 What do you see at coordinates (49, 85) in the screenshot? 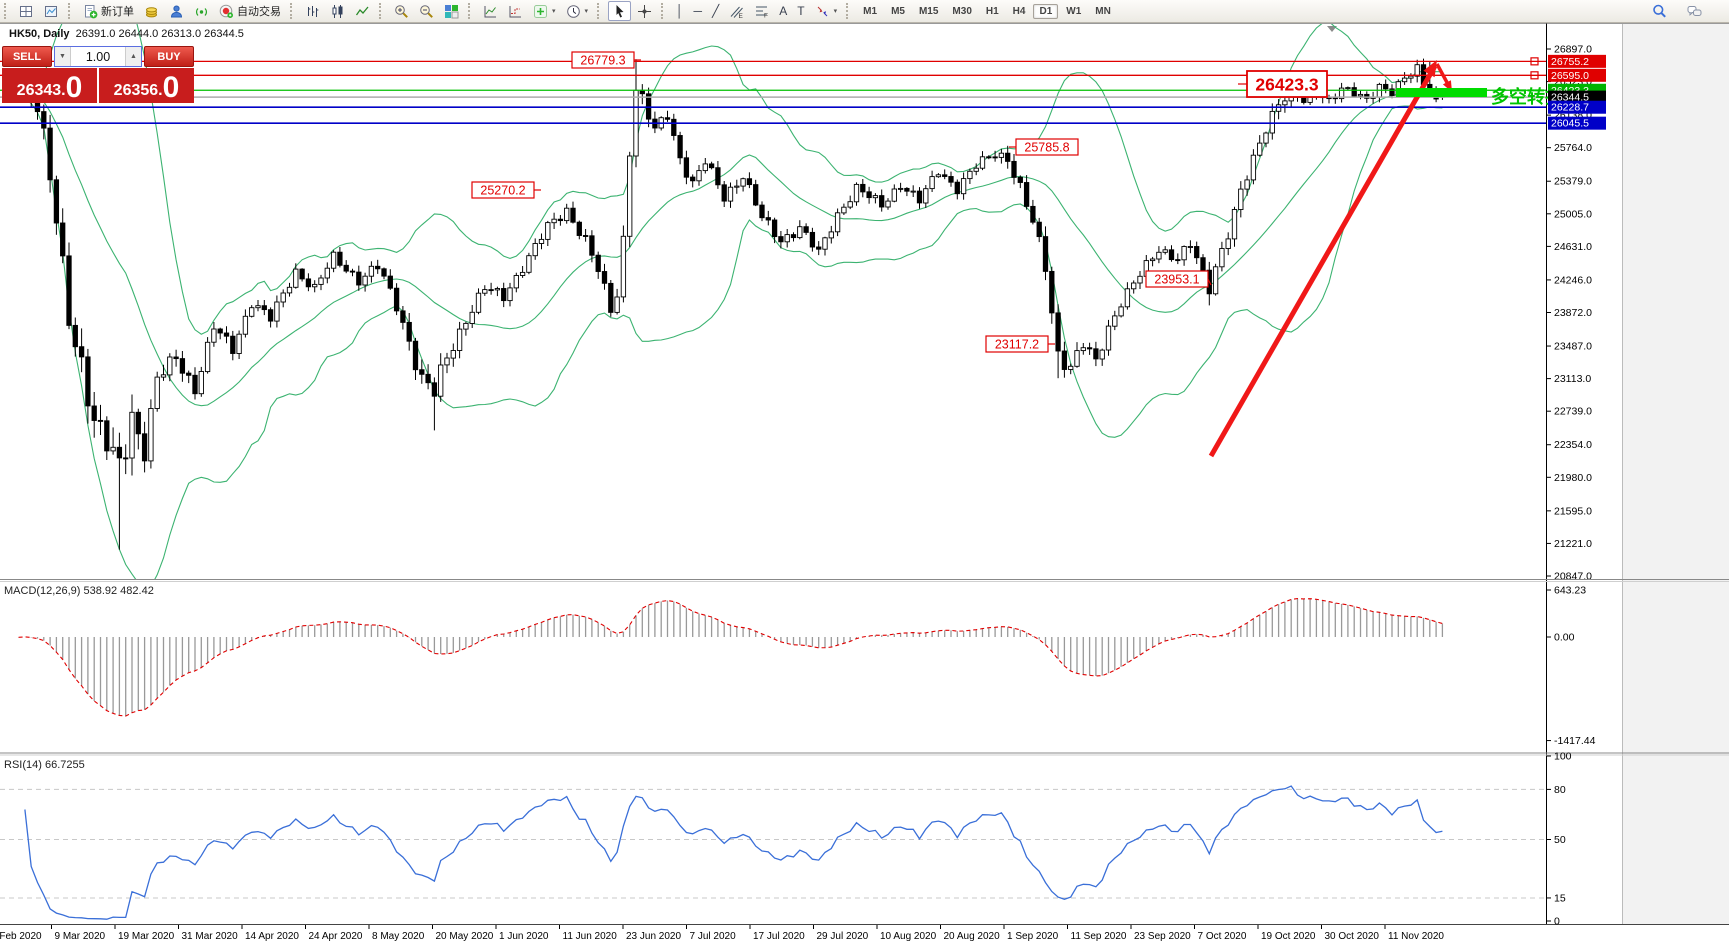
I see `sell-price: 26343. 0` at bounding box center [49, 85].